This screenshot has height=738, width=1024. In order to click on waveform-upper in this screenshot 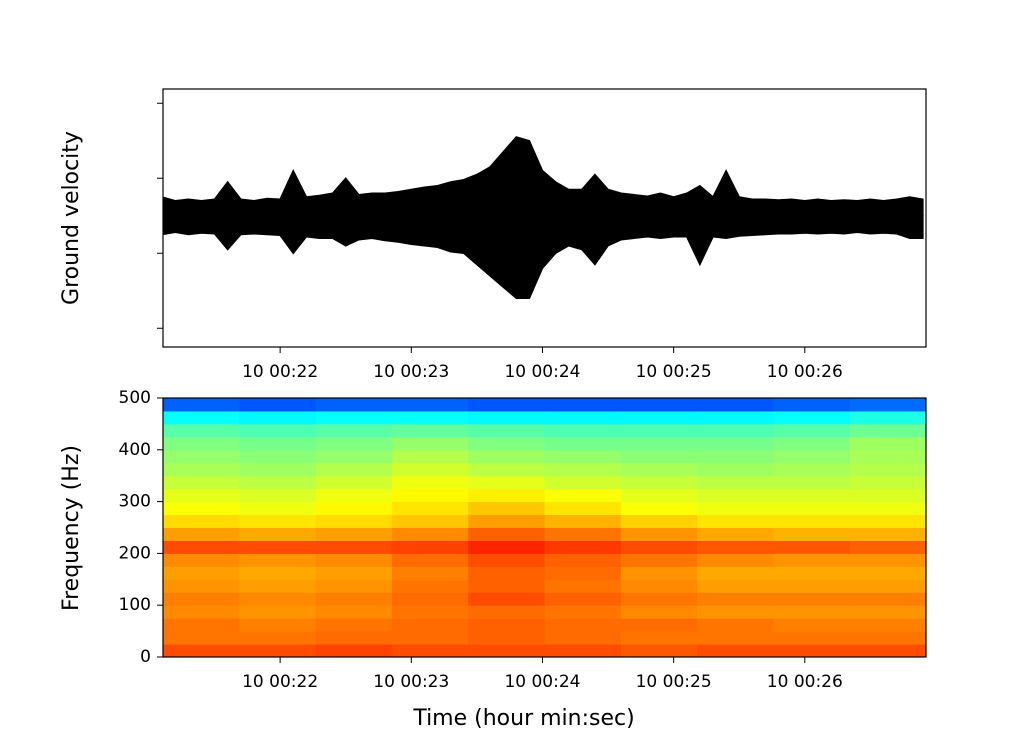, I will do `click(543, 176)`.